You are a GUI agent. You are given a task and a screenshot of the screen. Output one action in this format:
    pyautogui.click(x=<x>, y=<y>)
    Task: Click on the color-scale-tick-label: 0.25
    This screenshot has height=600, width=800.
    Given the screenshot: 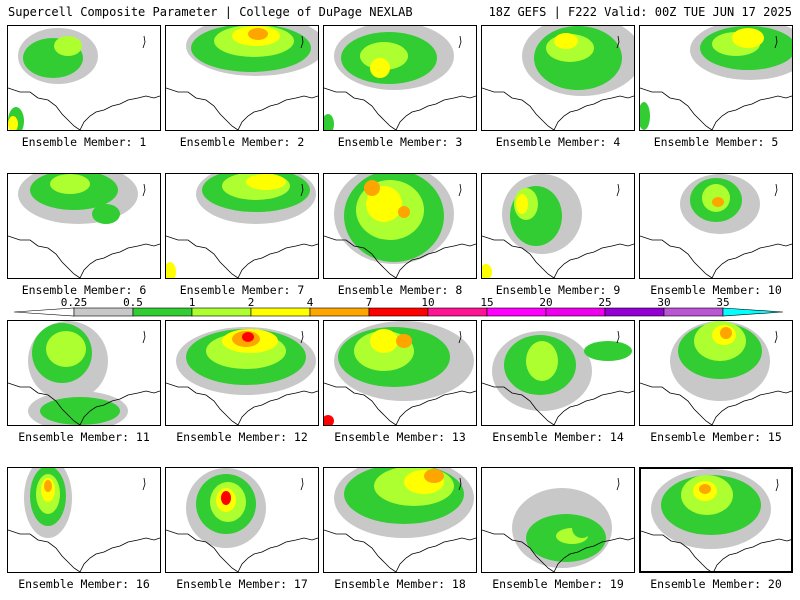 What is the action you would take?
    pyautogui.click(x=74, y=302)
    